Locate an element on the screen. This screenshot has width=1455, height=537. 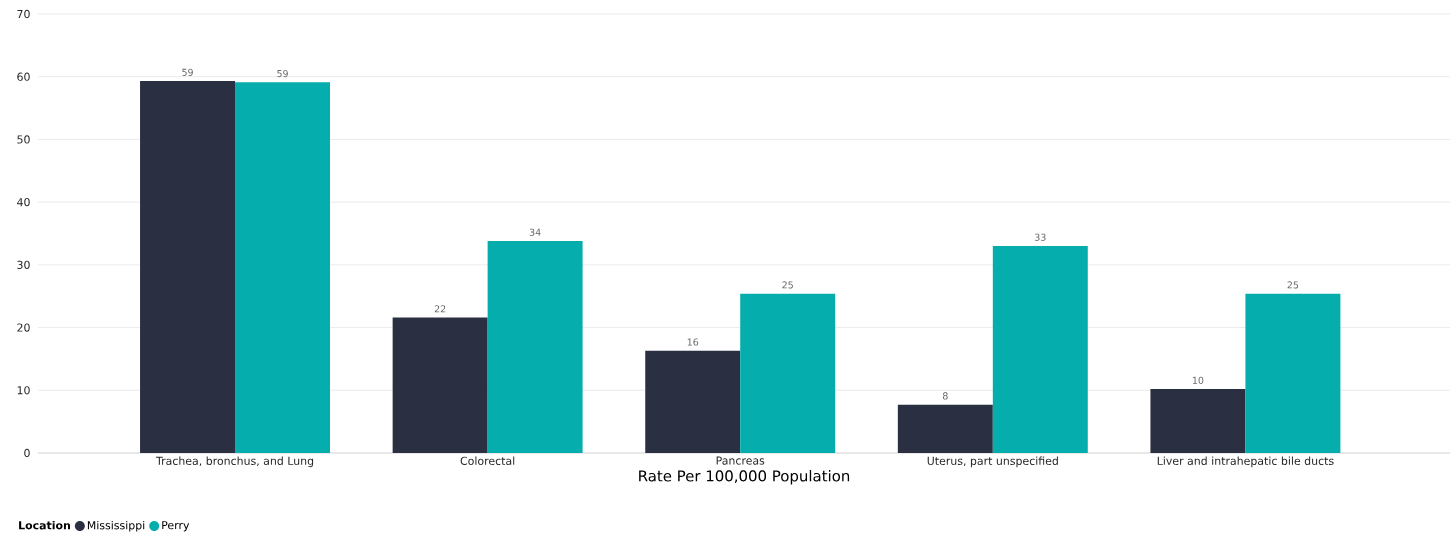
data-label: 16 is located at coordinates (693, 342).